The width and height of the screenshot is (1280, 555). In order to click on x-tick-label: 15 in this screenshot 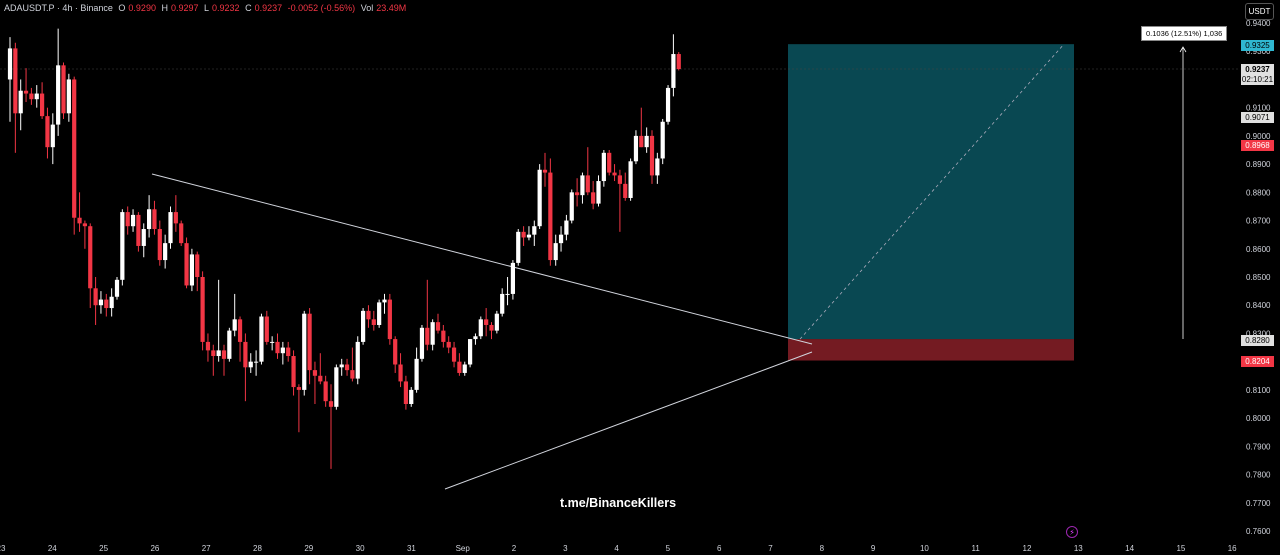, I will do `click(1180, 548)`.